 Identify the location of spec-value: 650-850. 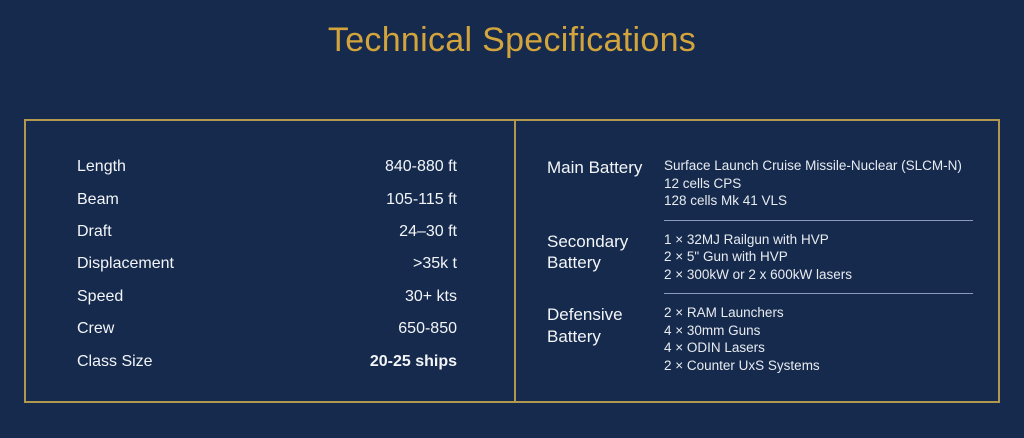
(427, 329).